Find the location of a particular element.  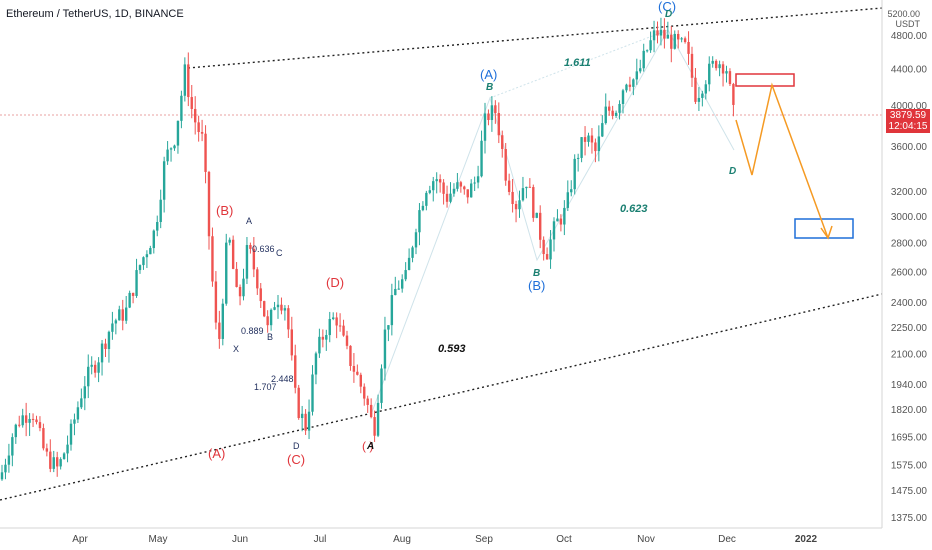

harmonic-letter-a: A is located at coordinates (249, 221).